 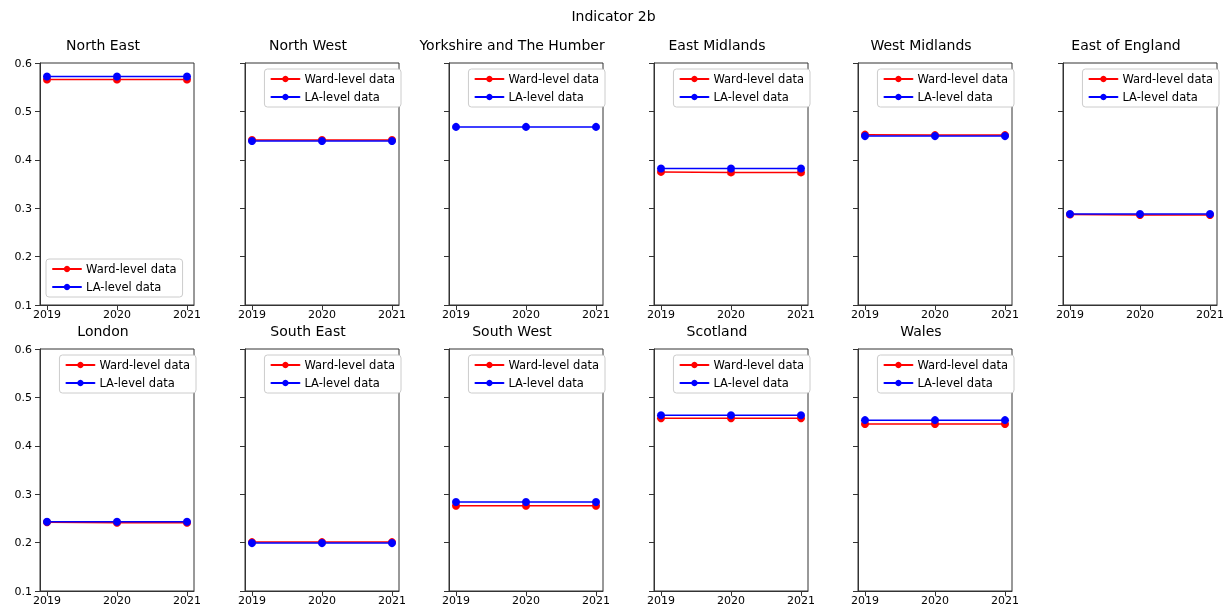 I want to click on text: Indicator 2b, so click(x=613, y=16).